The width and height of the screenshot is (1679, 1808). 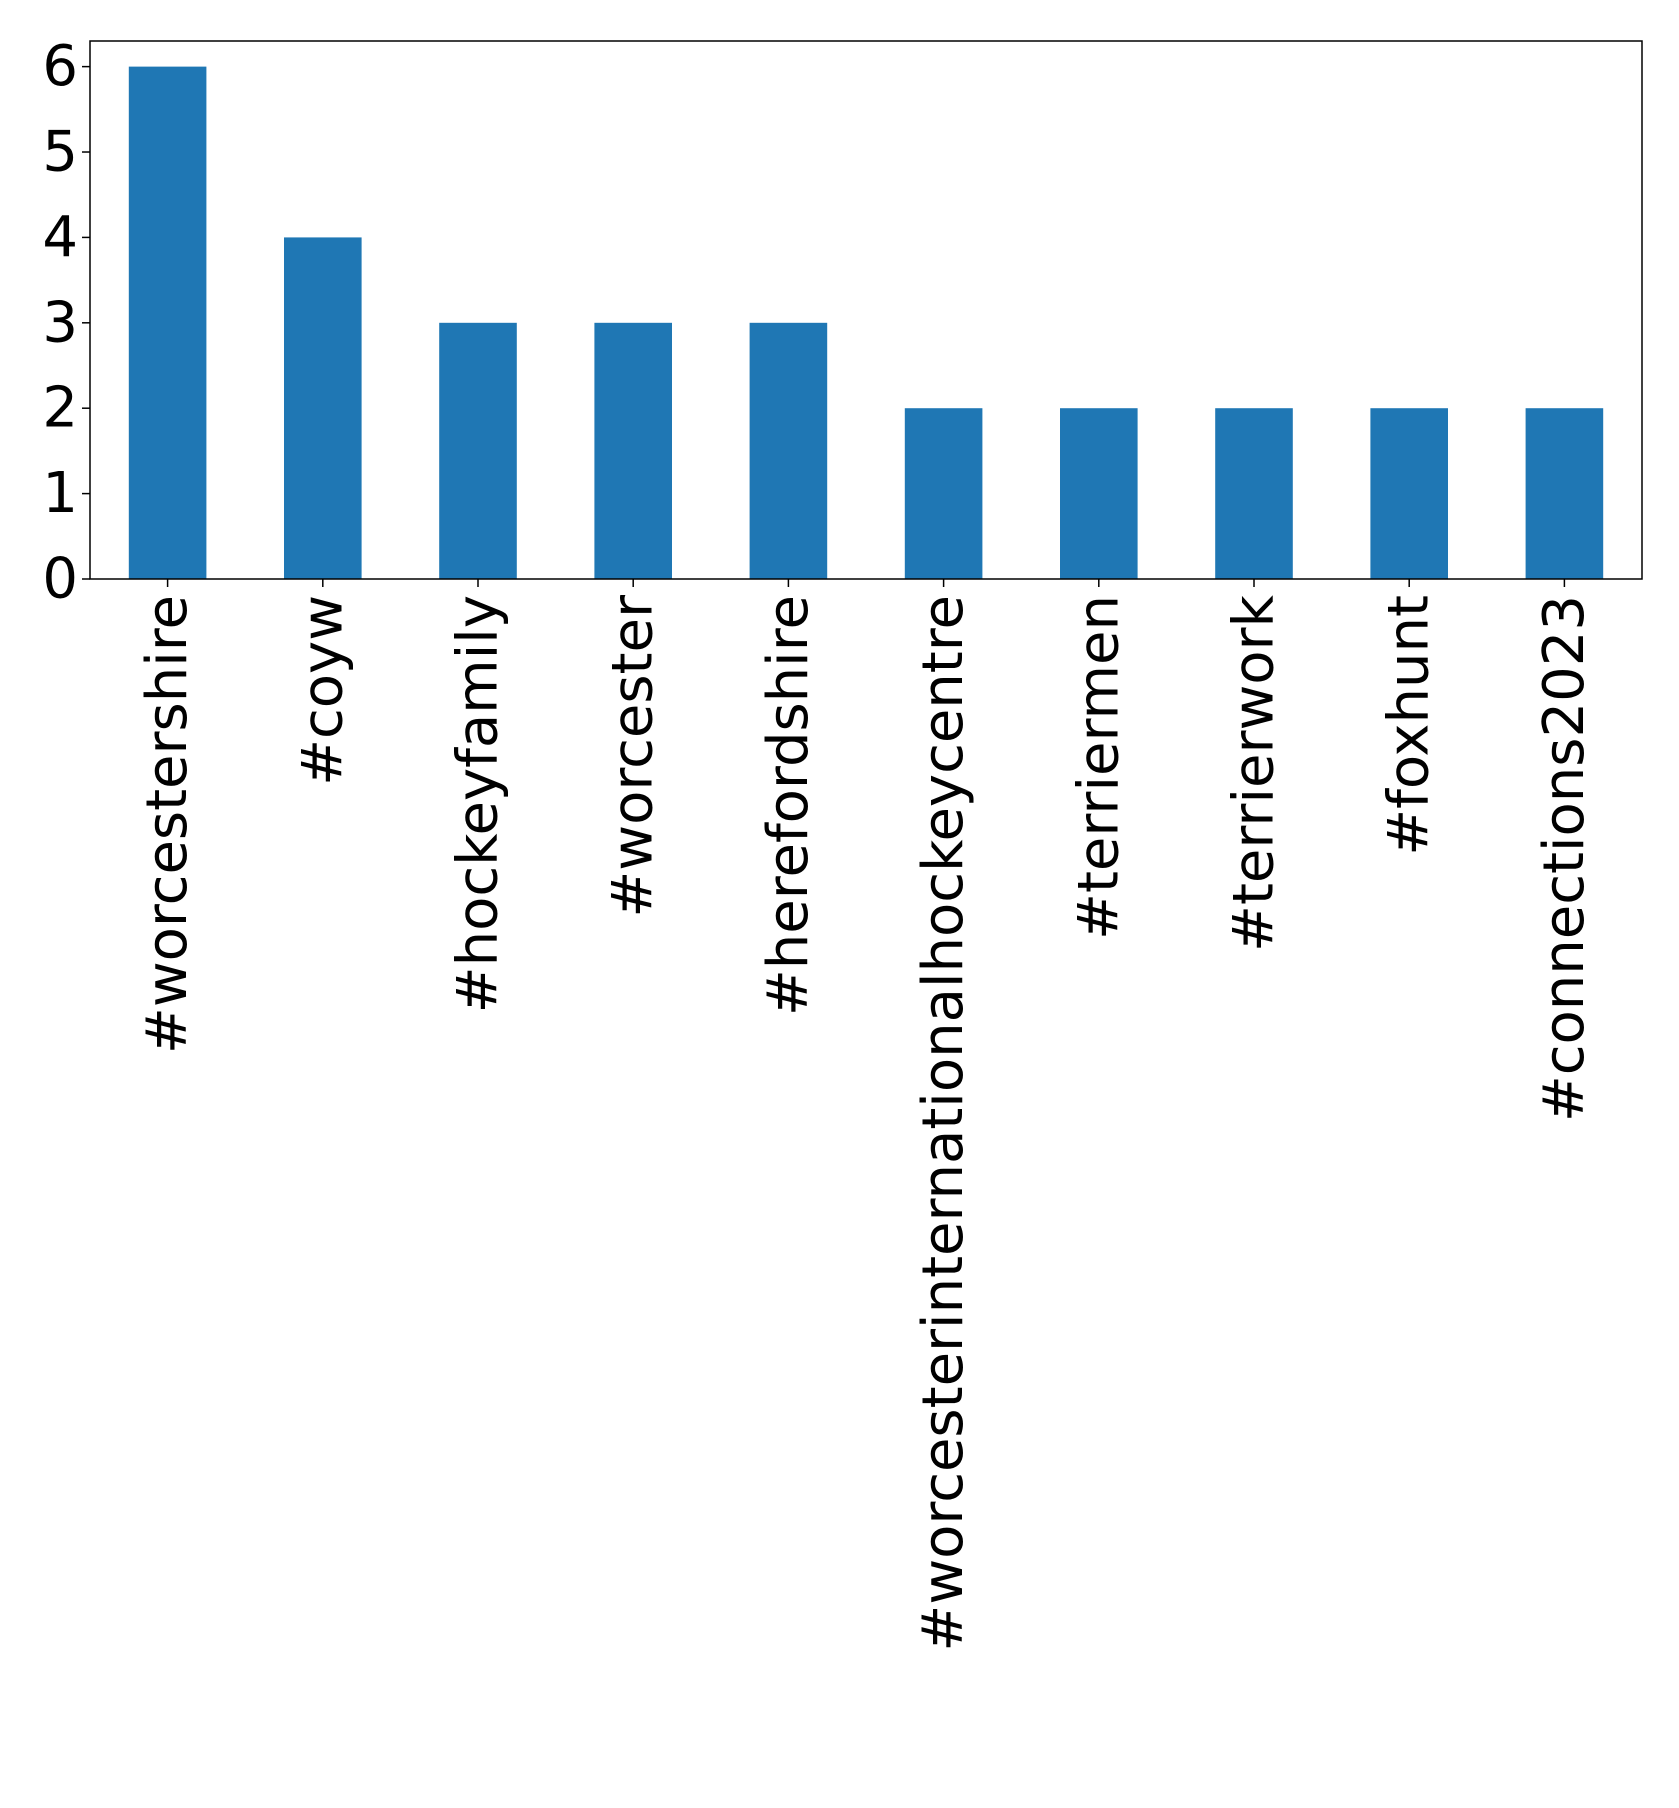 I want to click on x-tick-label: #worcester, so click(x=633, y=756).